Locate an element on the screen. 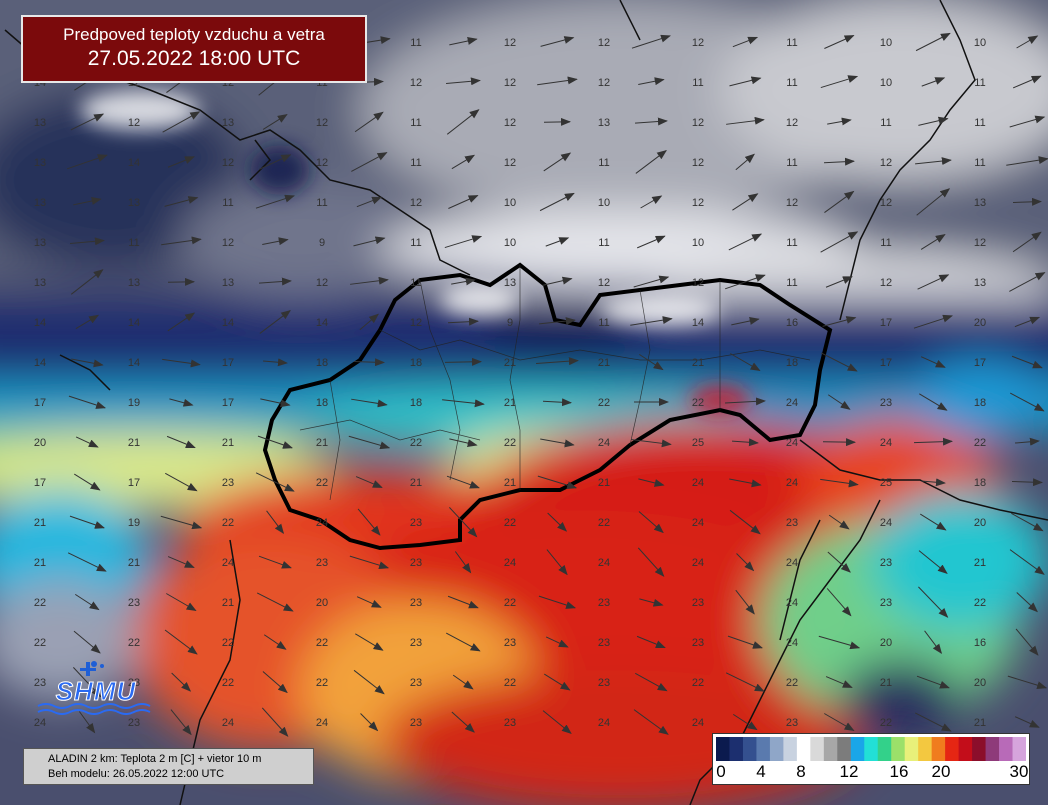 The image size is (1048, 805). svg-text: SHMU is located at coordinates (96, 691).